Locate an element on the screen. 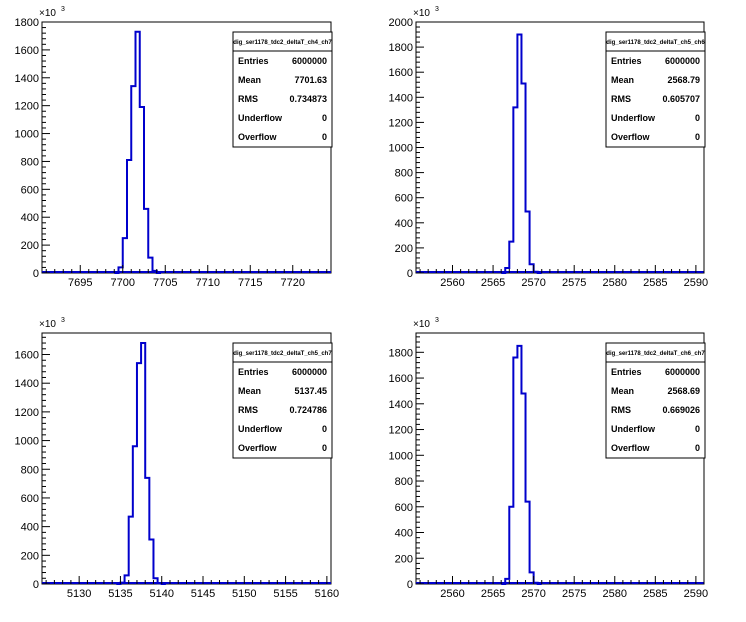 This screenshot has width=746, height=622. stat-value: 0.605707 is located at coordinates (681, 99).